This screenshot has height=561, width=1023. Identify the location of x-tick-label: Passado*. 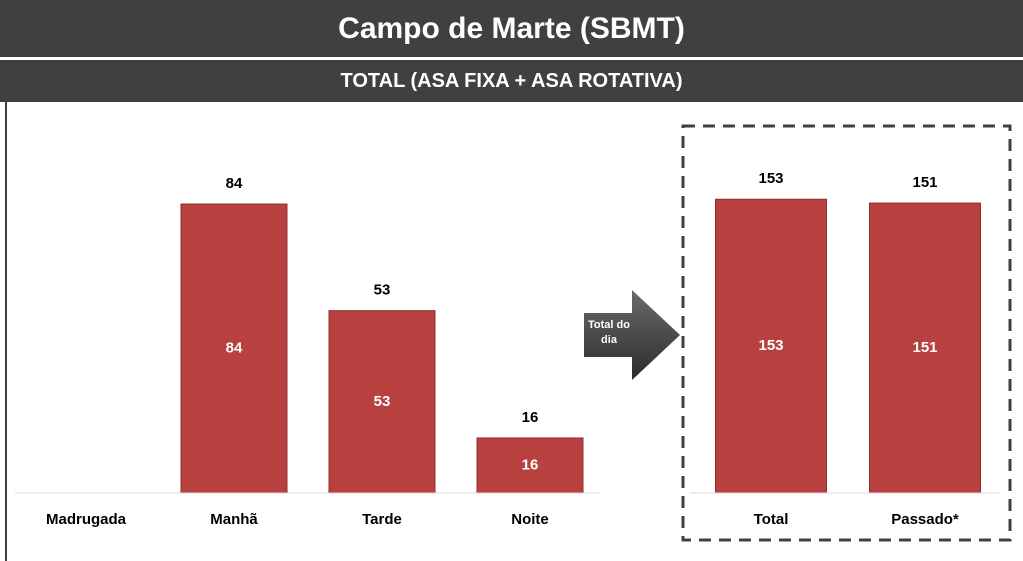
(925, 519).